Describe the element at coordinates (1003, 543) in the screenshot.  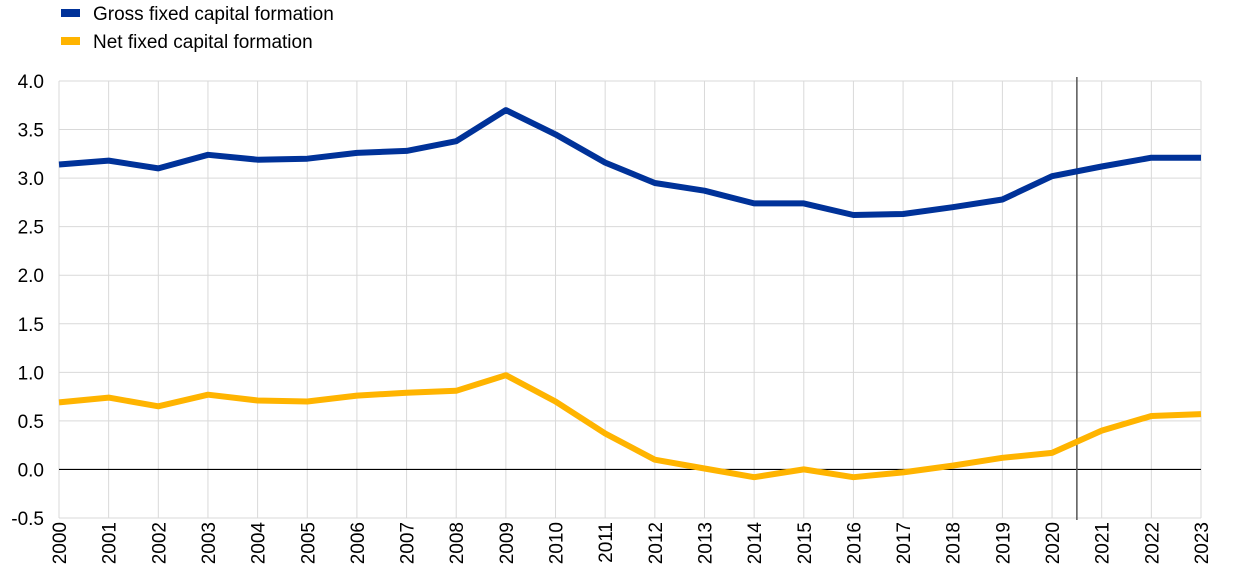
I see `x-tick-label: 2019` at that location.